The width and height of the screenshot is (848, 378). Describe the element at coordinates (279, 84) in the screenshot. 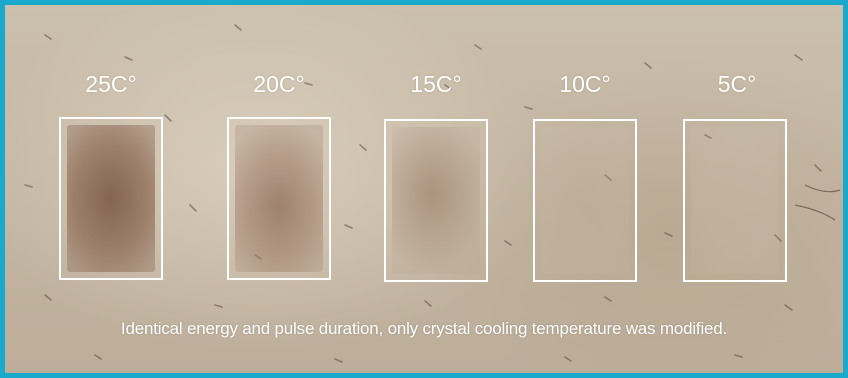

I see `temperature-label-20: 20C°` at that location.